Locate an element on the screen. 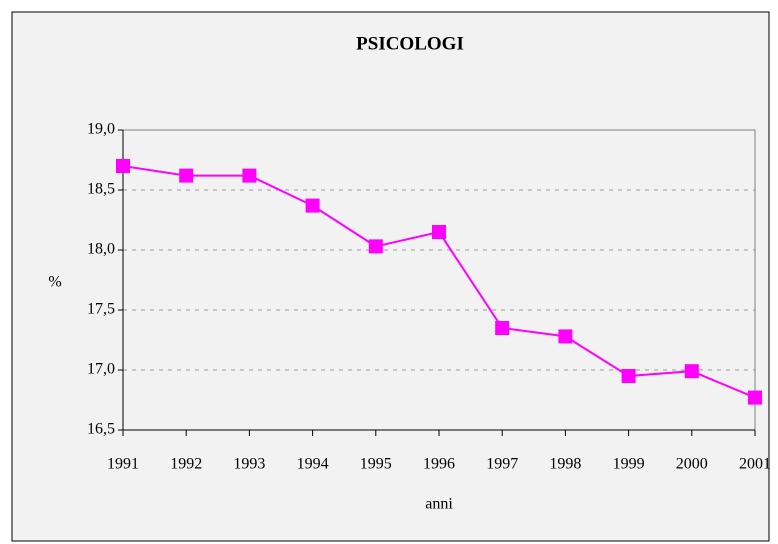 This screenshot has height=544, width=778. y-axis-label: % is located at coordinates (54, 282).